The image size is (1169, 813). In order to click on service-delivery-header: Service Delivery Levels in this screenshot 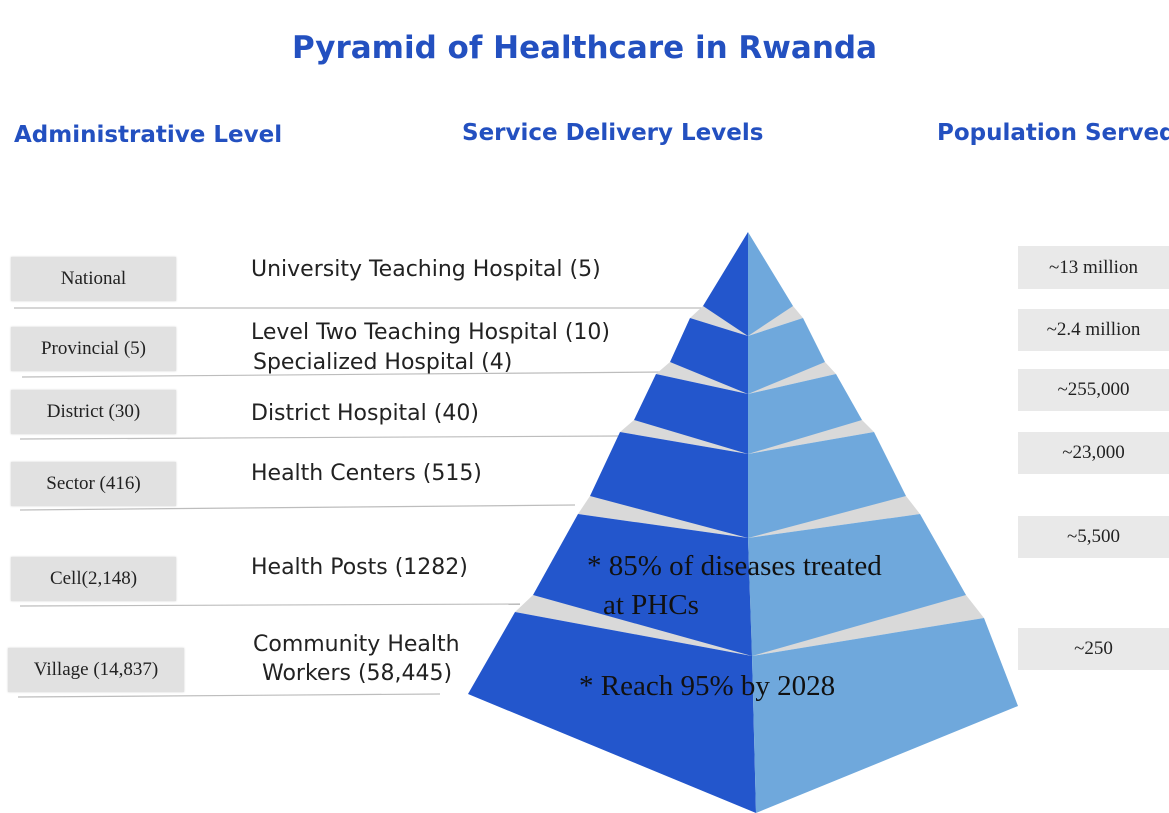, I will do `click(613, 133)`.